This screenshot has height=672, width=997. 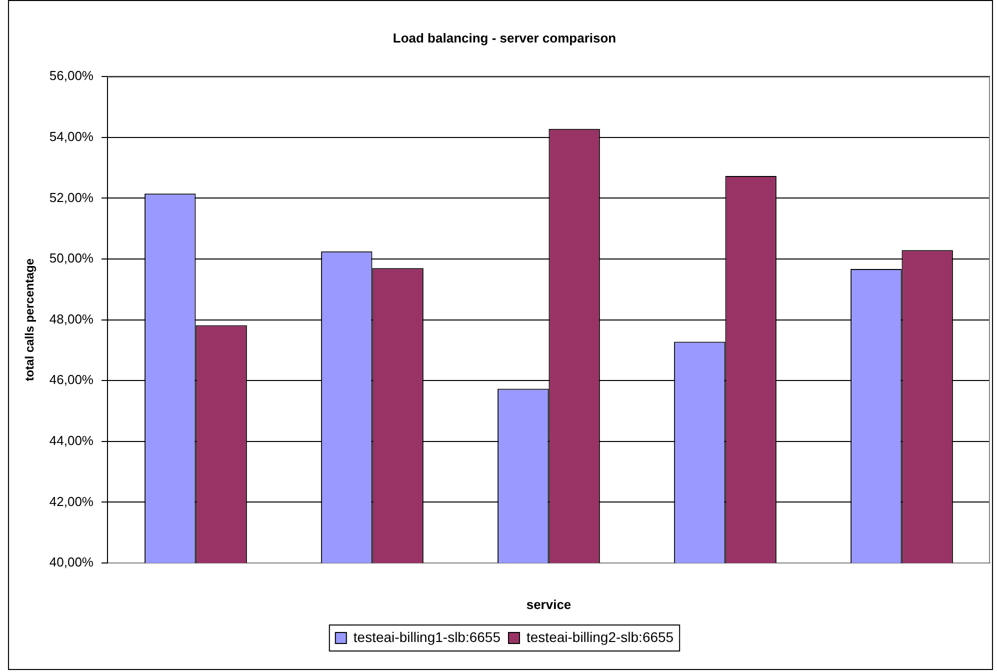 What do you see at coordinates (71, 76) in the screenshot?
I see `y-tick-label: 56,00%` at bounding box center [71, 76].